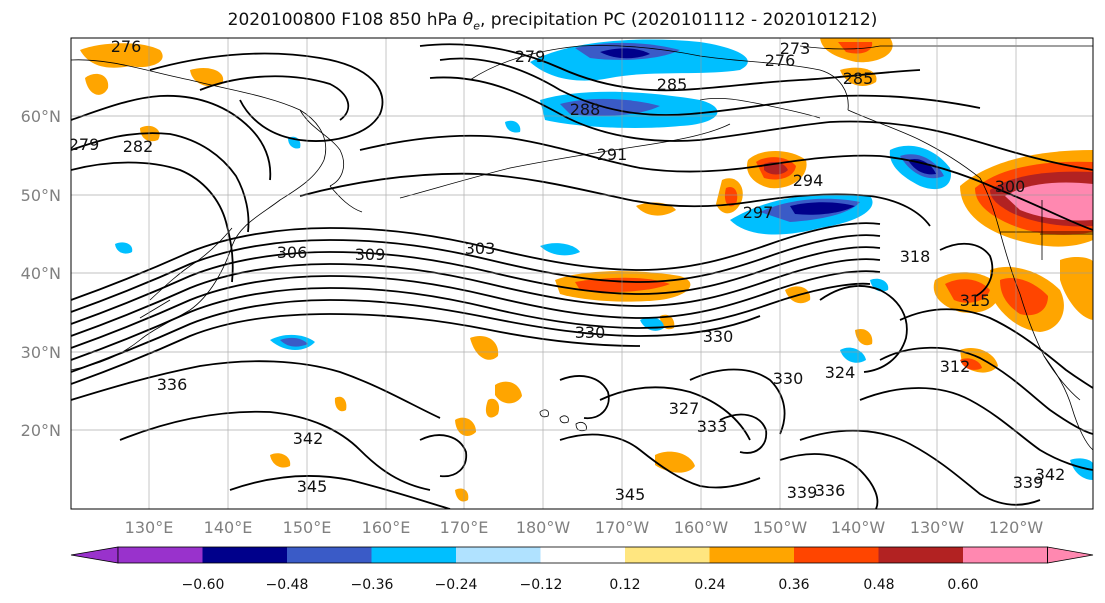 This screenshot has width=1105, height=603. What do you see at coordinates (41, 195) in the screenshot?
I see `lat-label: 50°N` at bounding box center [41, 195].